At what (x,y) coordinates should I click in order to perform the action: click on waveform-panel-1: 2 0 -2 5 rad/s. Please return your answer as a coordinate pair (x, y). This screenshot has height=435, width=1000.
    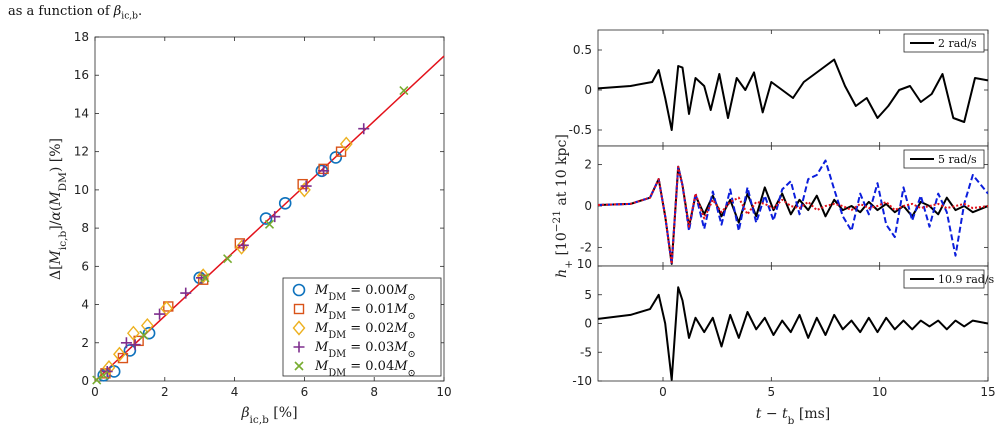
    Looking at the image, I should click on (784, 206).